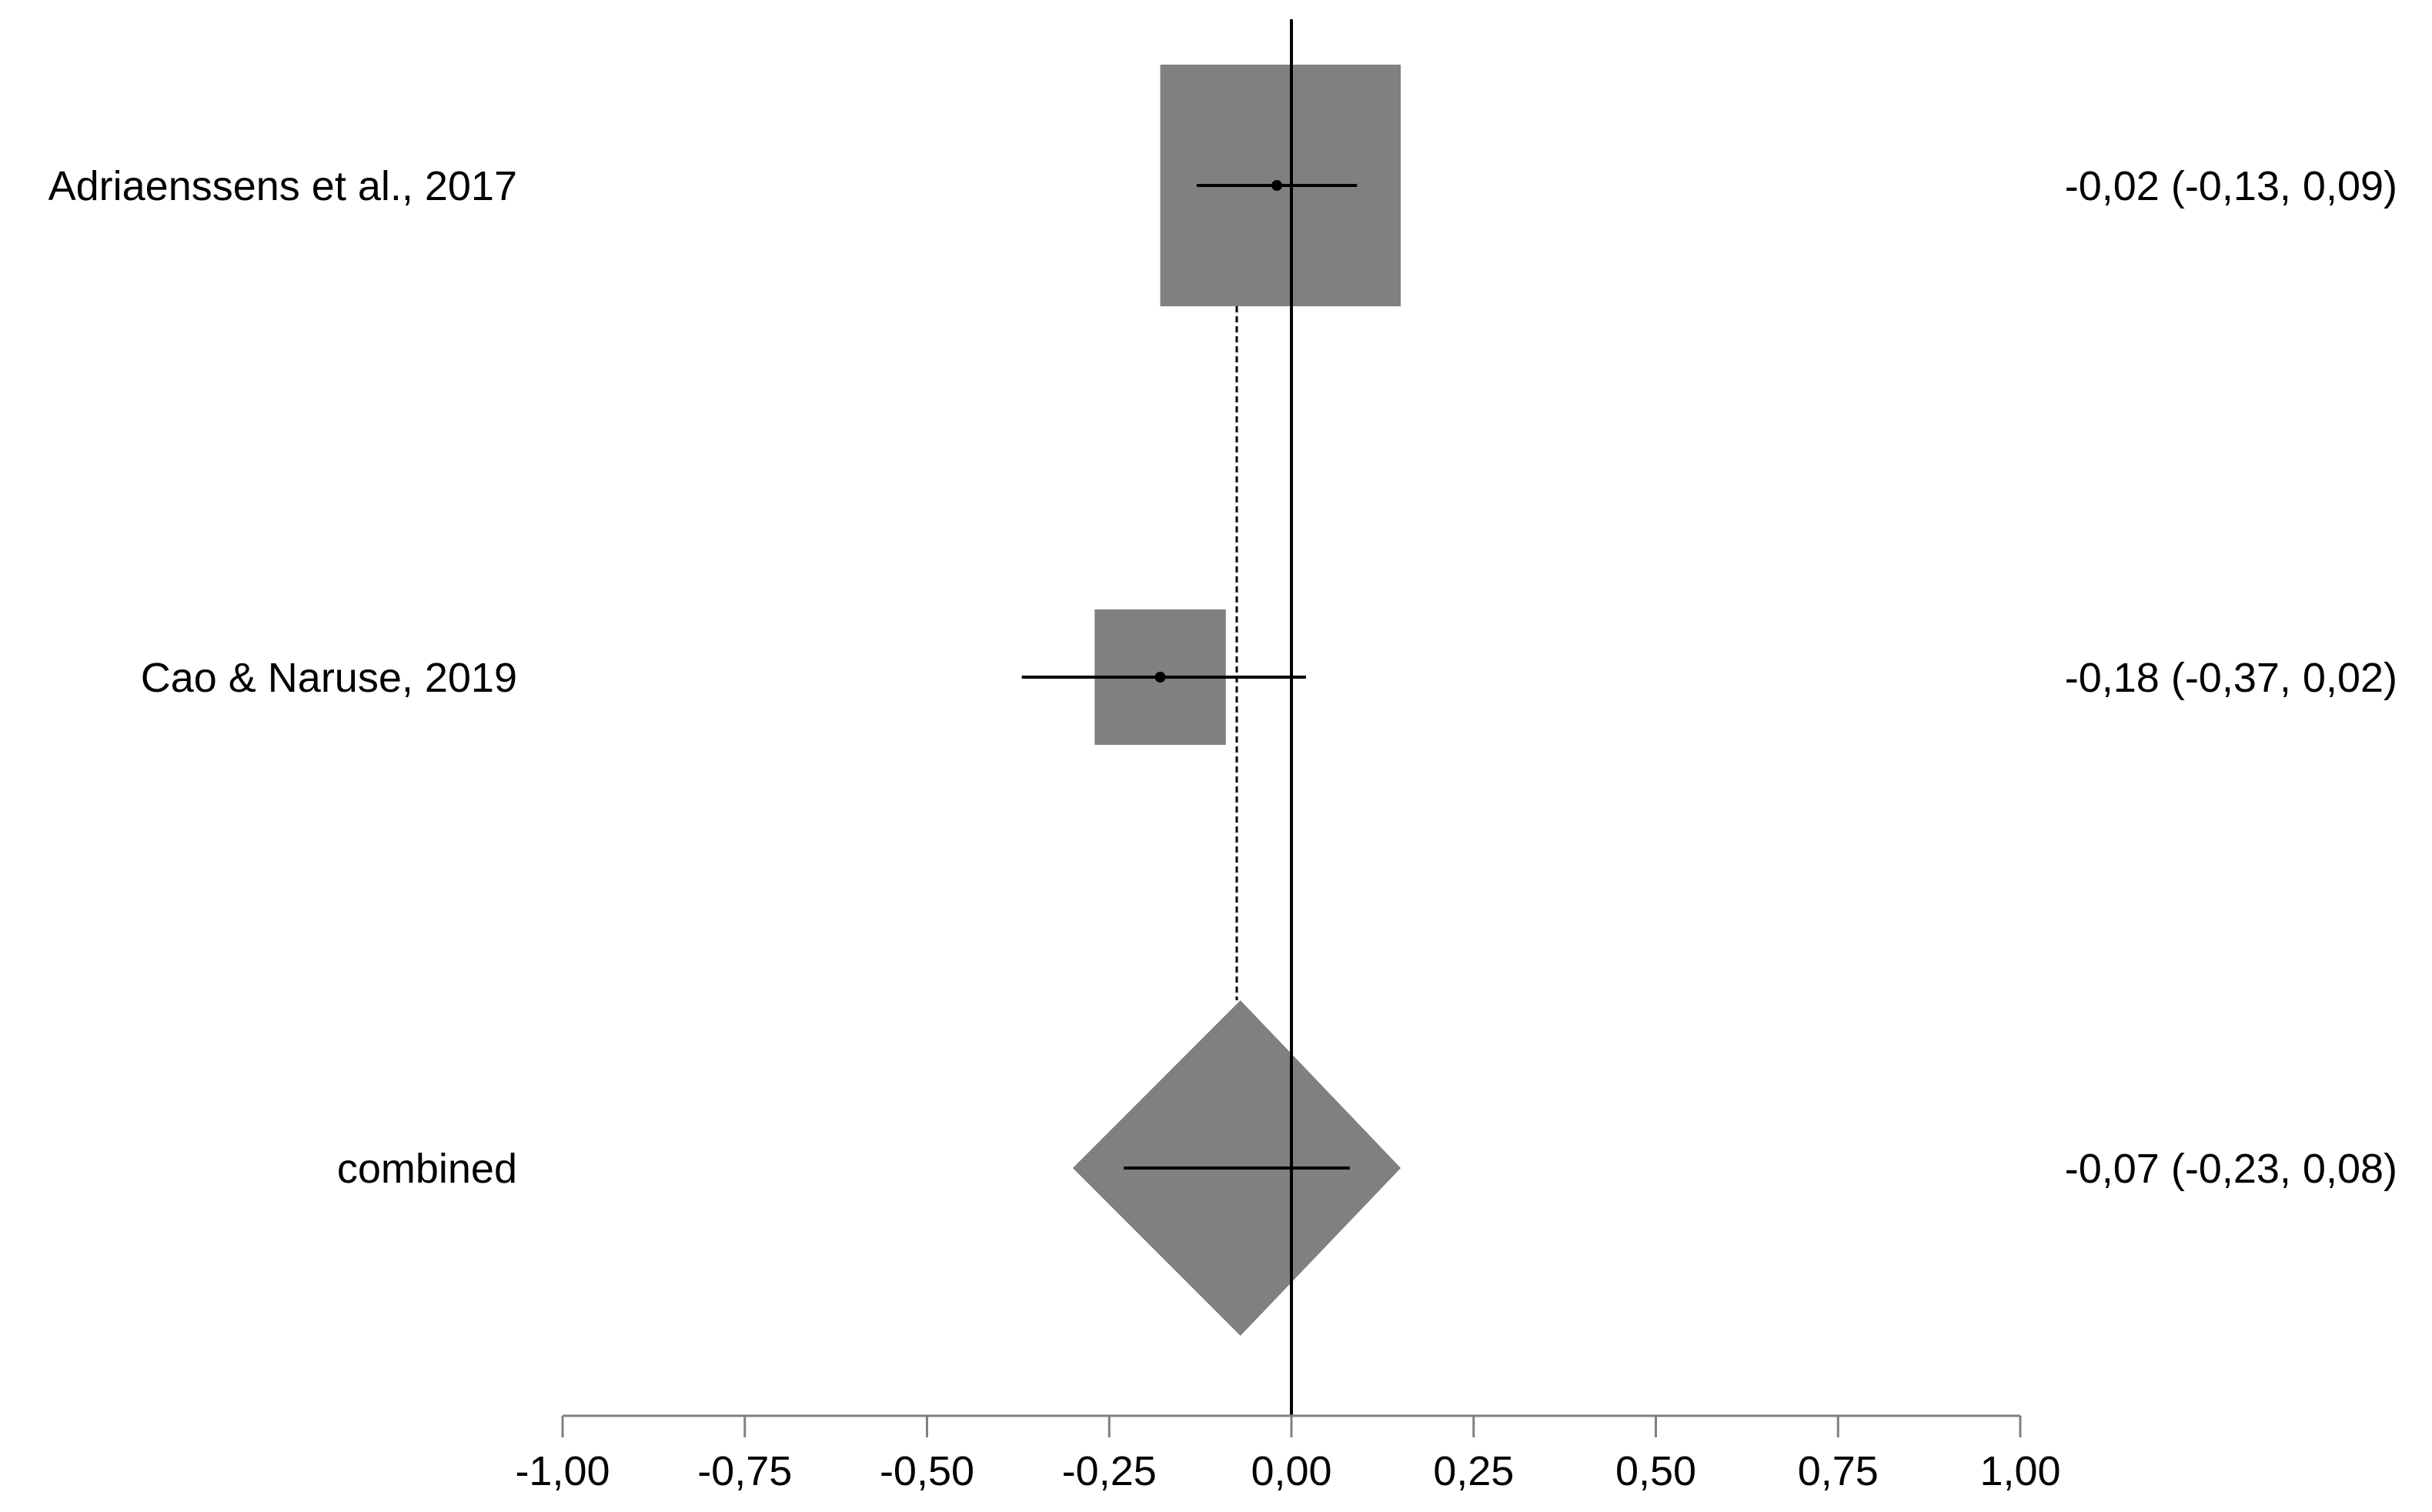 This screenshot has height=1512, width=2432. I want to click on study-effect-label: -0,02 (-0,13, 0,09), so click(2231, 186).